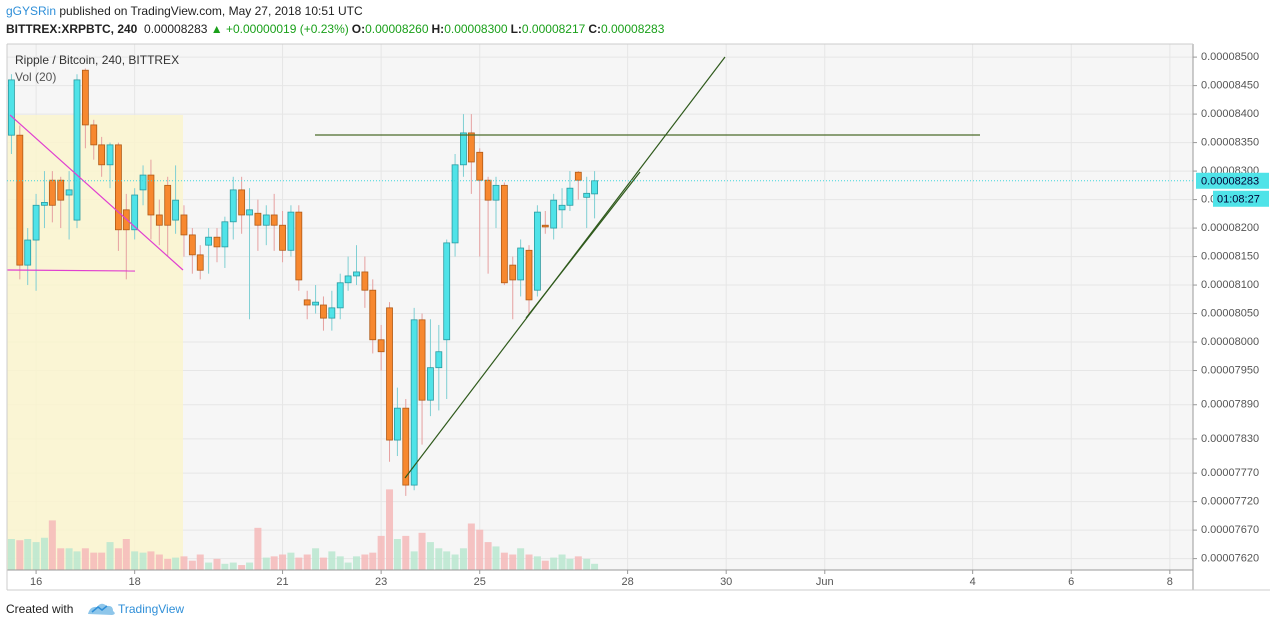 The width and height of the screenshot is (1270, 627). I want to click on y-tick-label: 0.00008100, so click(1230, 285).